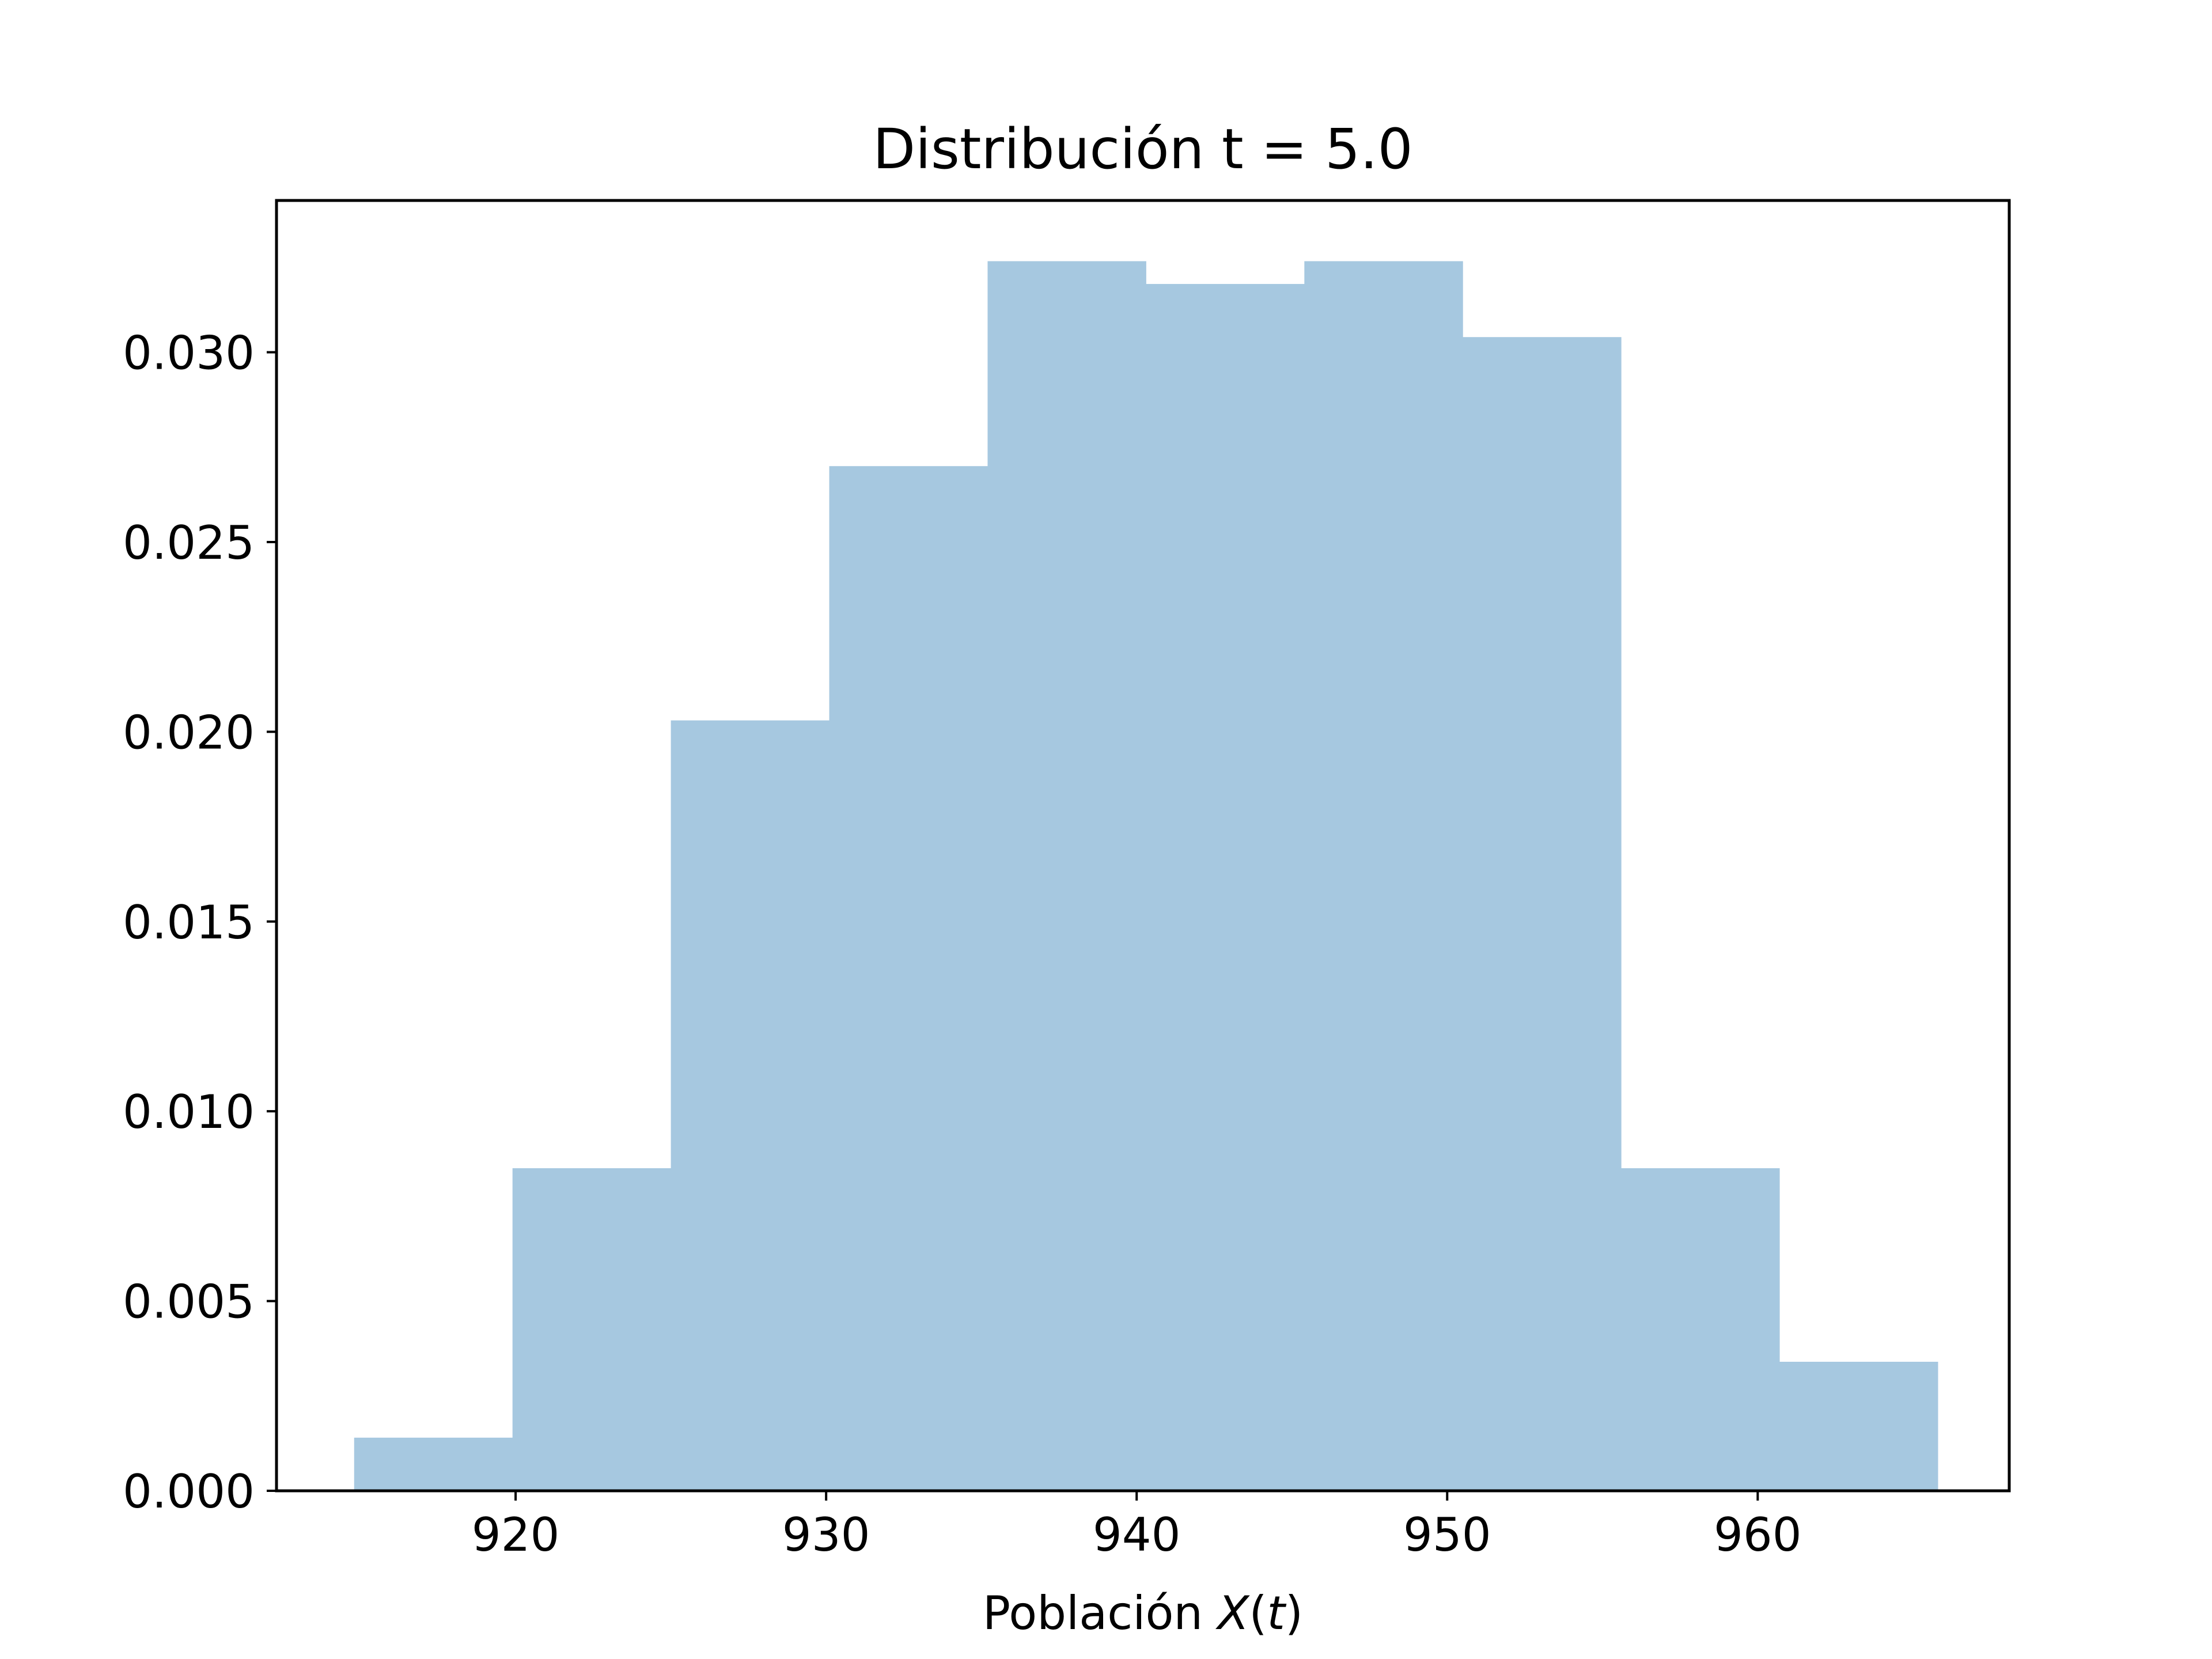  What do you see at coordinates (1233, 1613) in the screenshot?
I see `x-axis-label-math: X` at bounding box center [1233, 1613].